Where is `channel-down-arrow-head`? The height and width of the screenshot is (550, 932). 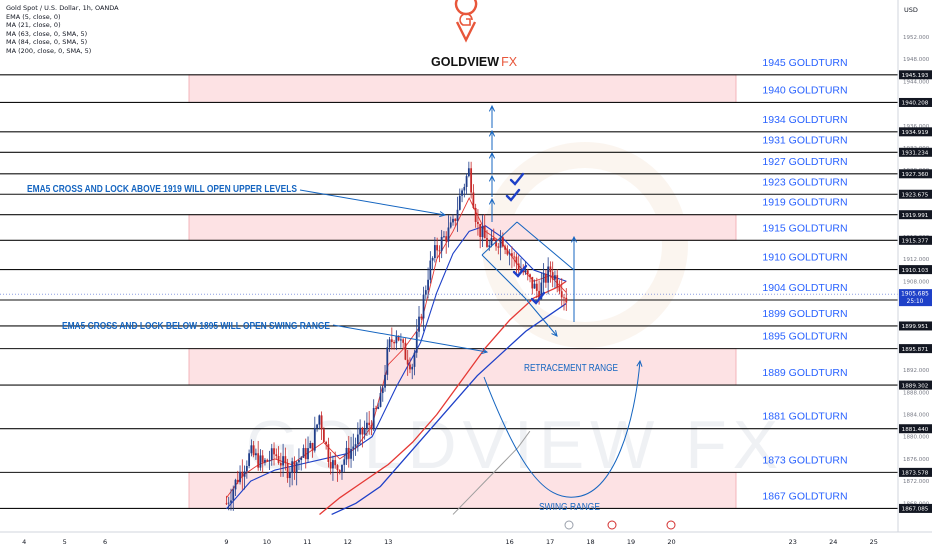
channel-down-arrow-head is located at coordinates (554, 333).